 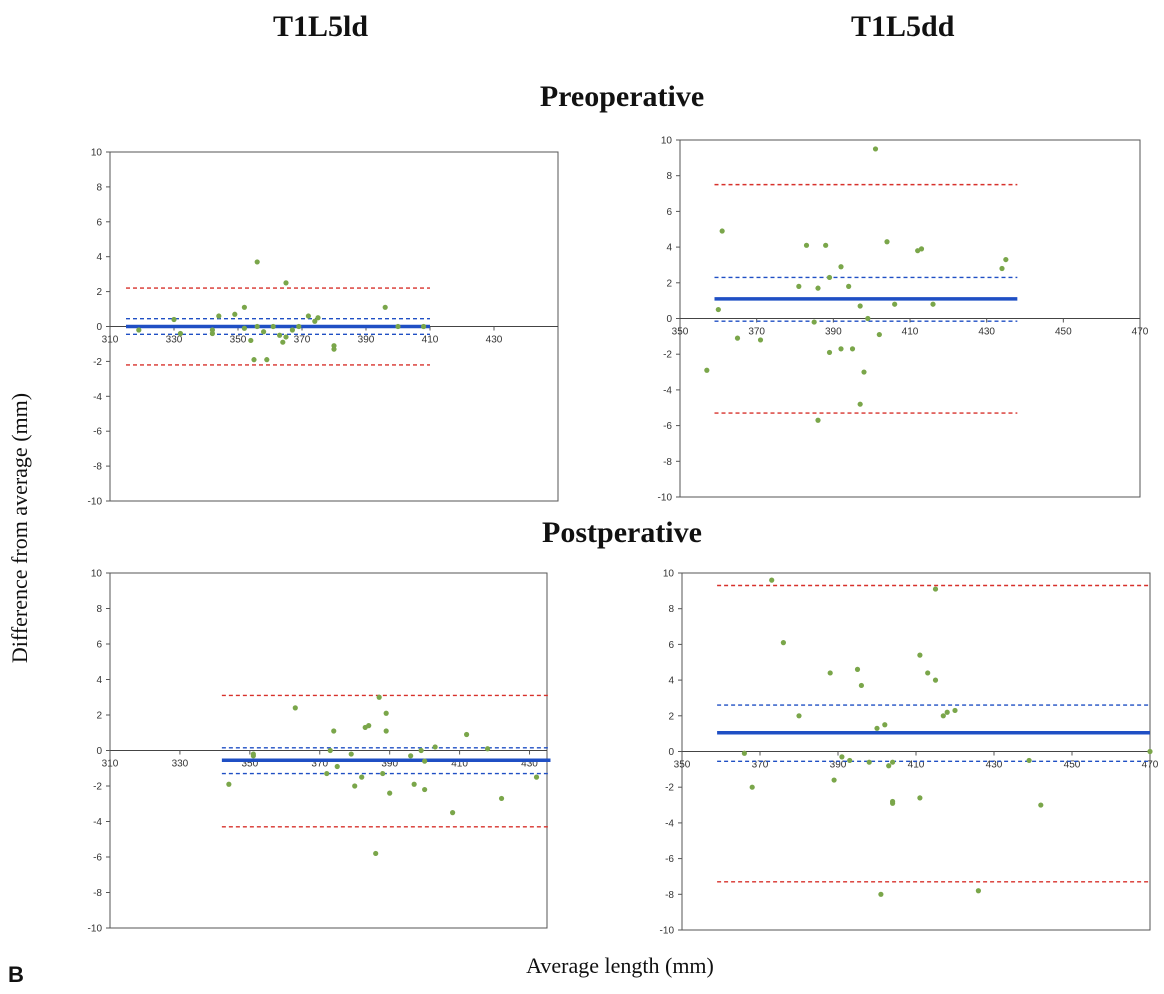 What do you see at coordinates (323, 328) in the screenshot?
I see `chart-preoperative-t1l5ld: -10 -8 -6 -4 -2 0 2 4 6 8 10 310 330 350 370 390 410 430` at bounding box center [323, 328].